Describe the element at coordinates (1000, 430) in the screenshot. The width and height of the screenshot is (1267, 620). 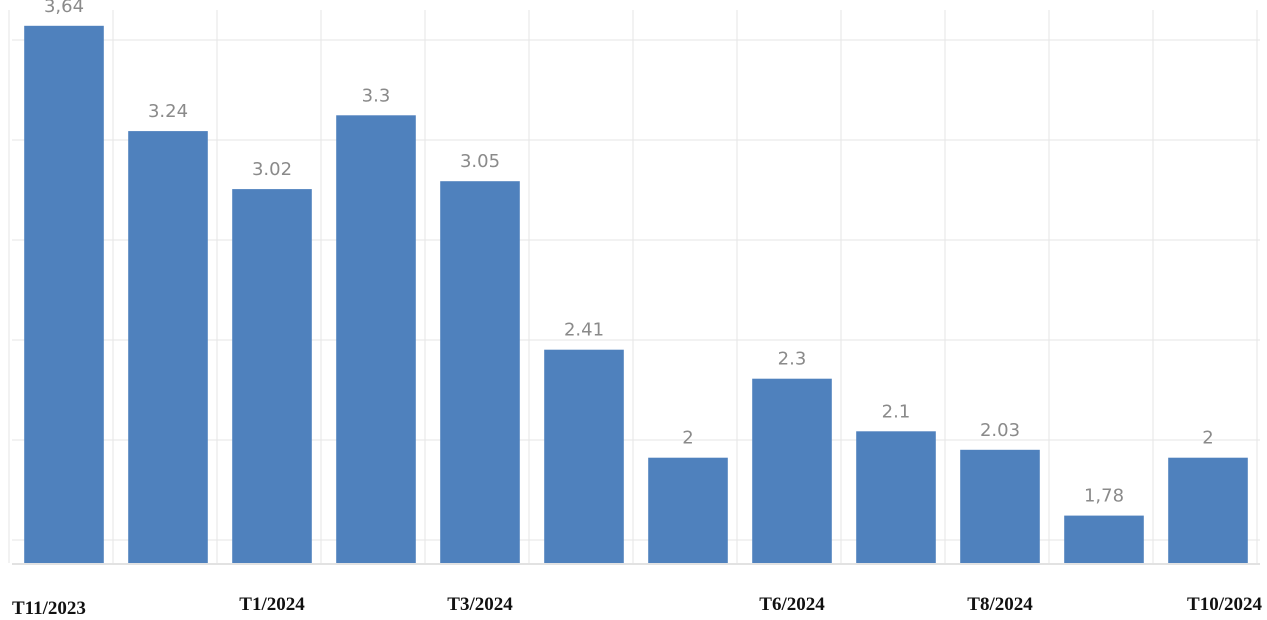
I see `bar-value-label: 2.03` at that location.